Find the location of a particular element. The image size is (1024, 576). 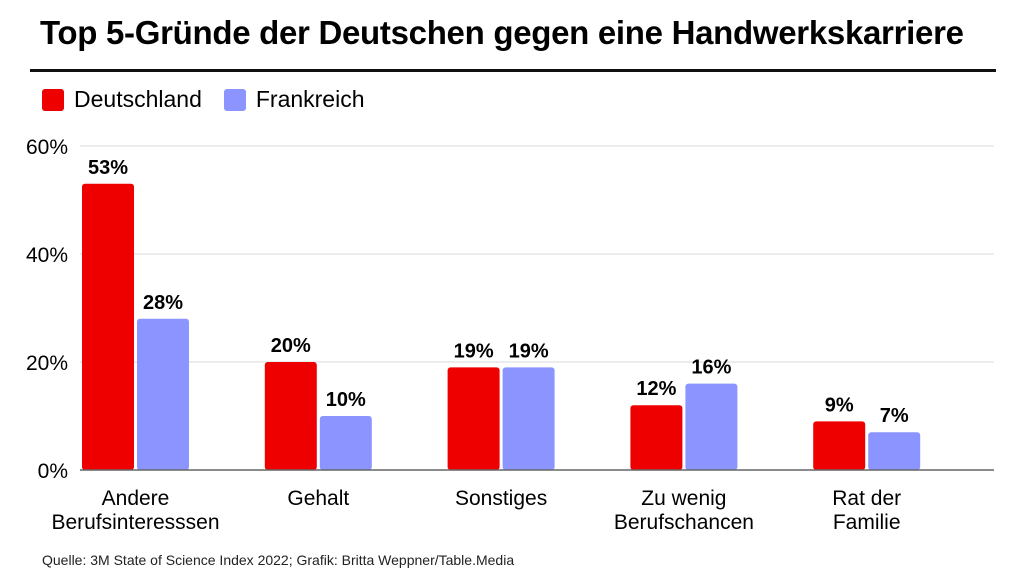

x-tick-label: Andere is located at coordinates (136, 498).